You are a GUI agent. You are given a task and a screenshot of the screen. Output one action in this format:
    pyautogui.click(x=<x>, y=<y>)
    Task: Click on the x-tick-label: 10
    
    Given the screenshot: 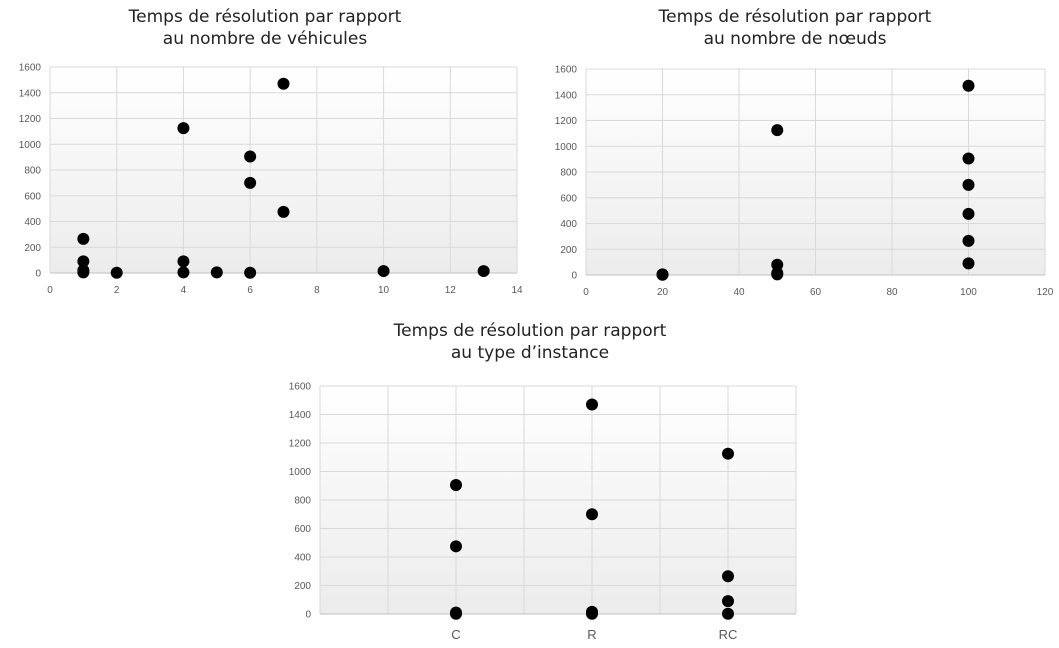 What is the action you would take?
    pyautogui.click(x=384, y=290)
    